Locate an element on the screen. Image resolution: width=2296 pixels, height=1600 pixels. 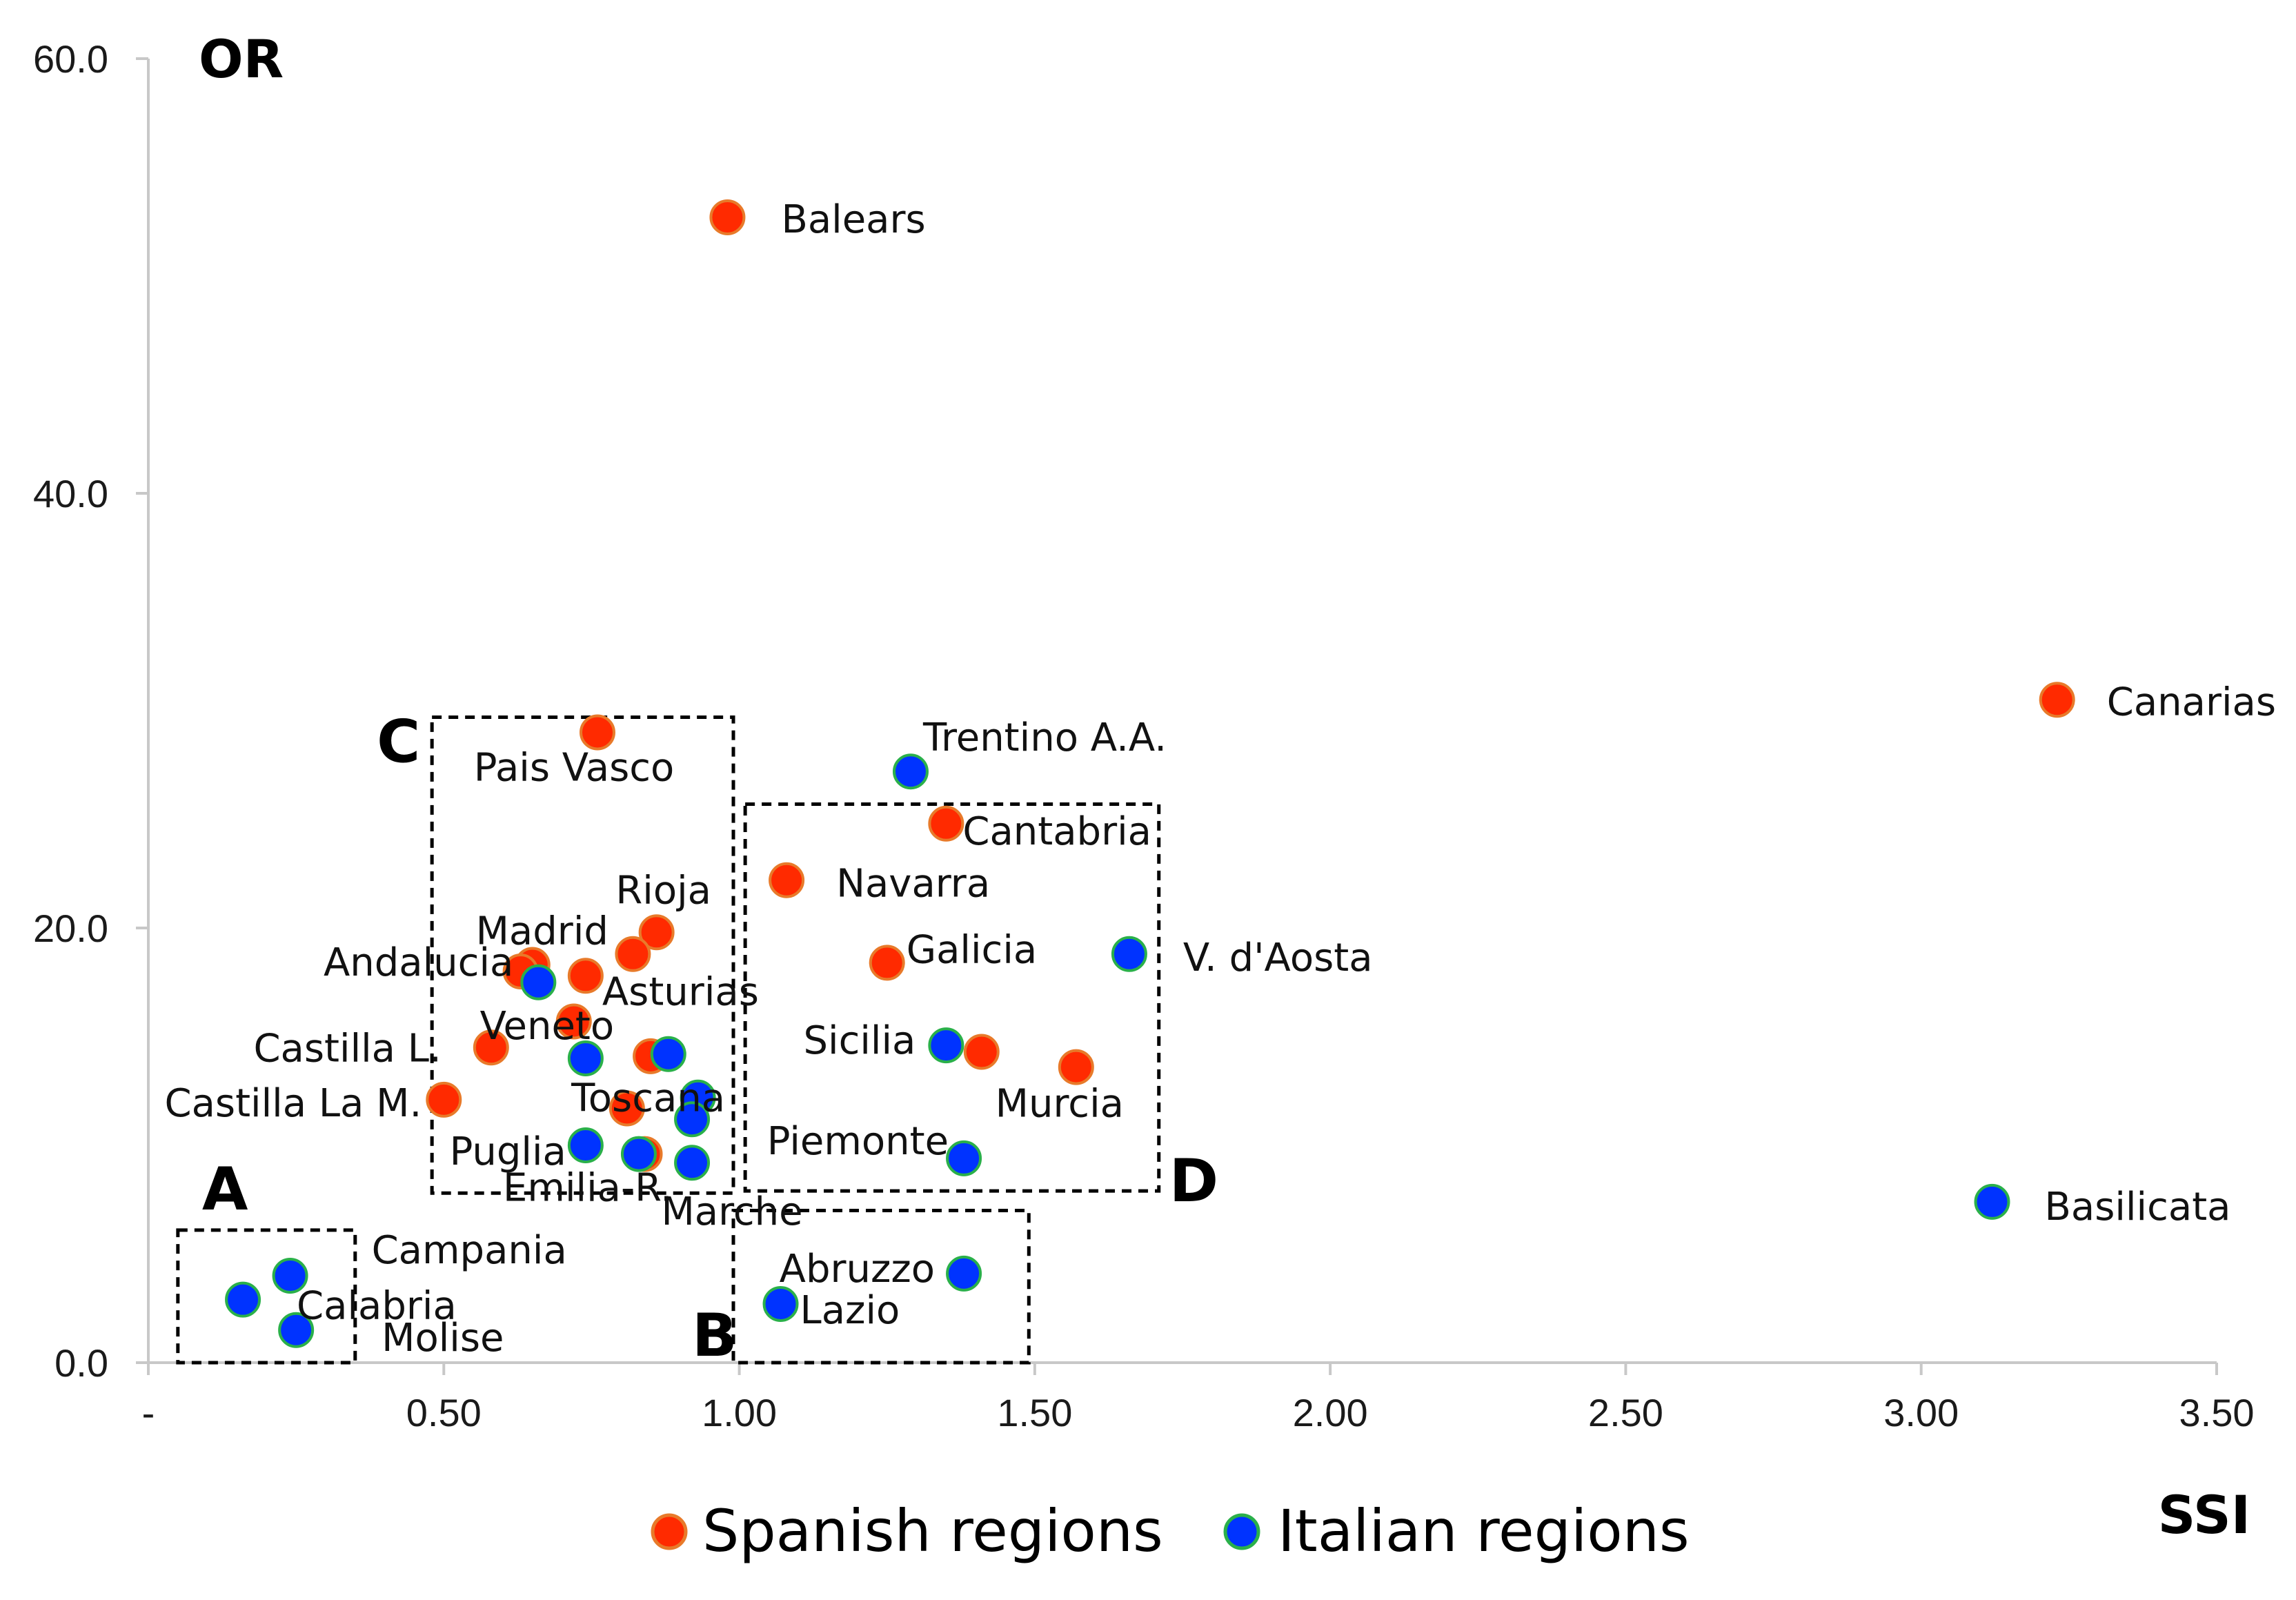
italian-point-puglia is located at coordinates (585, 1145).